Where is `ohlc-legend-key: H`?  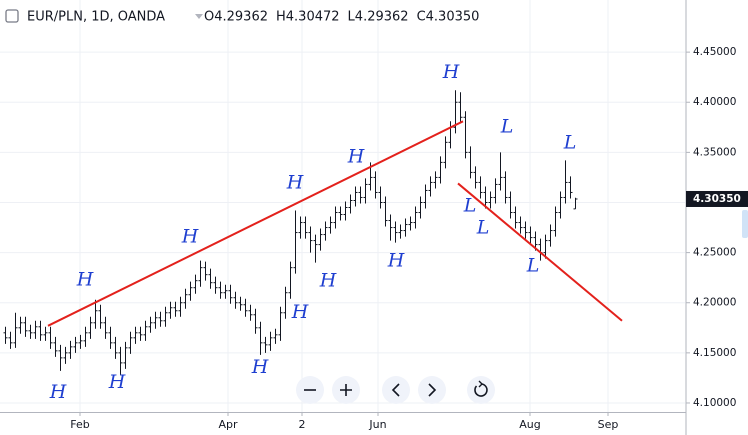
ohlc-legend-key: H is located at coordinates (281, 17).